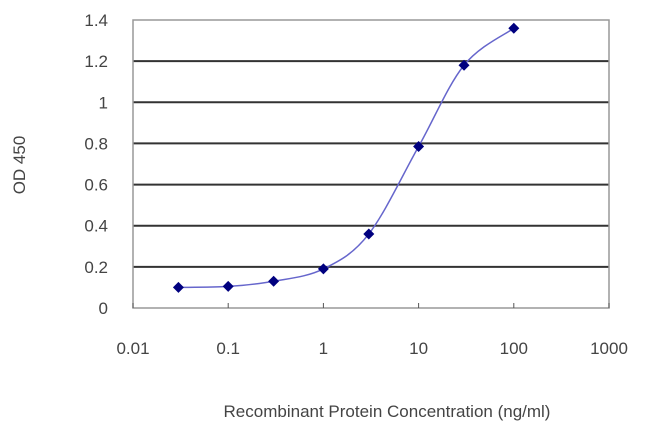 This screenshot has height=438, width=650. Describe the element at coordinates (103, 102) in the screenshot. I see `y-tick-label: 1` at that location.